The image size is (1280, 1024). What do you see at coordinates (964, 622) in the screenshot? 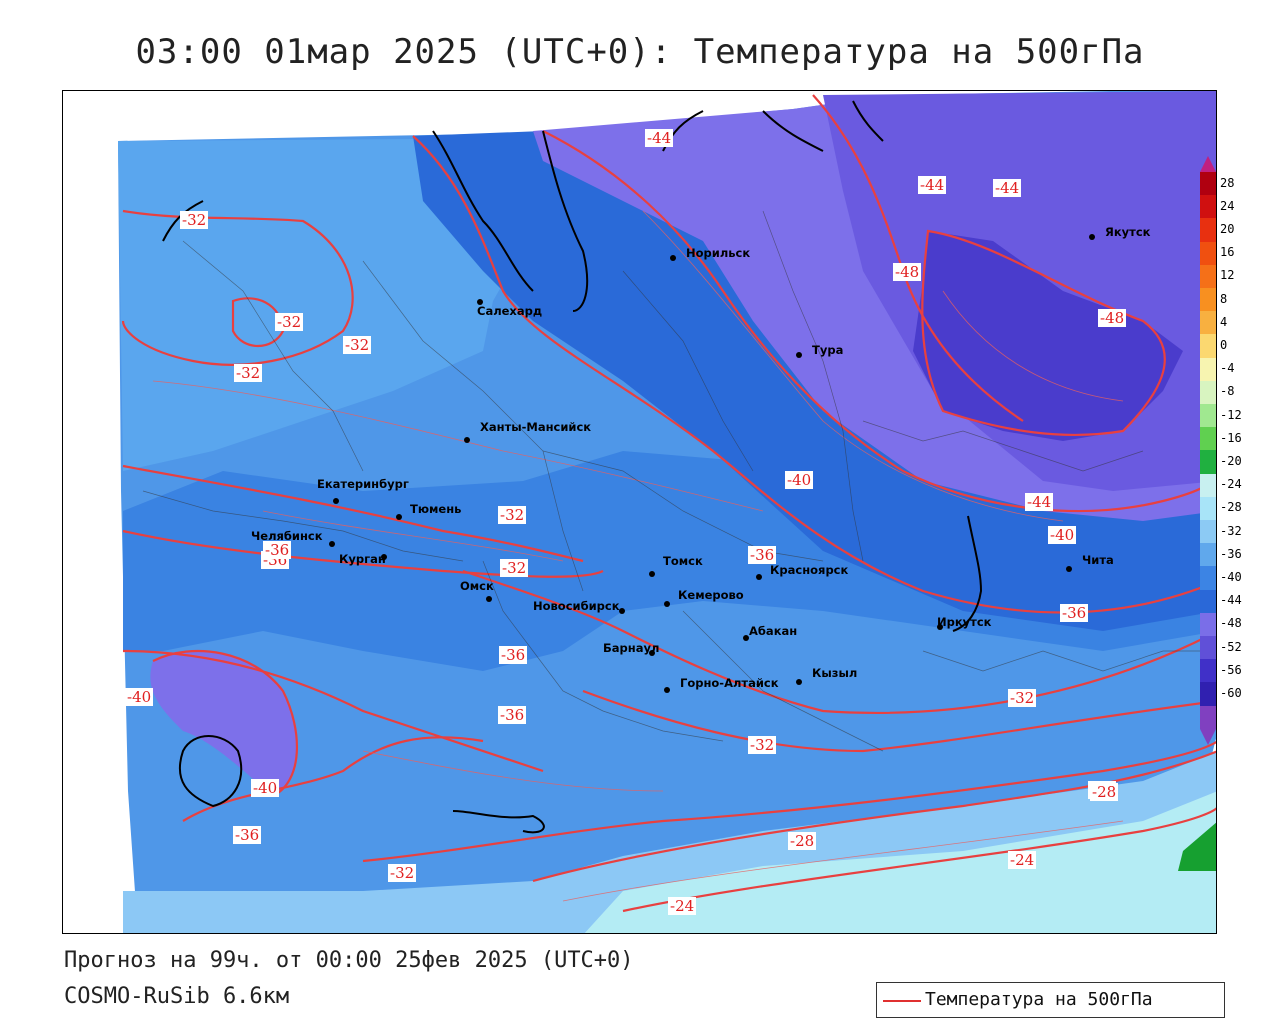
I see `city-name: Иркутск` at bounding box center [964, 622].